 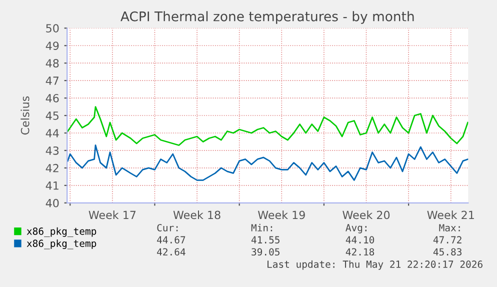 I want to click on y-tick-label: 47, so click(x=52, y=80).